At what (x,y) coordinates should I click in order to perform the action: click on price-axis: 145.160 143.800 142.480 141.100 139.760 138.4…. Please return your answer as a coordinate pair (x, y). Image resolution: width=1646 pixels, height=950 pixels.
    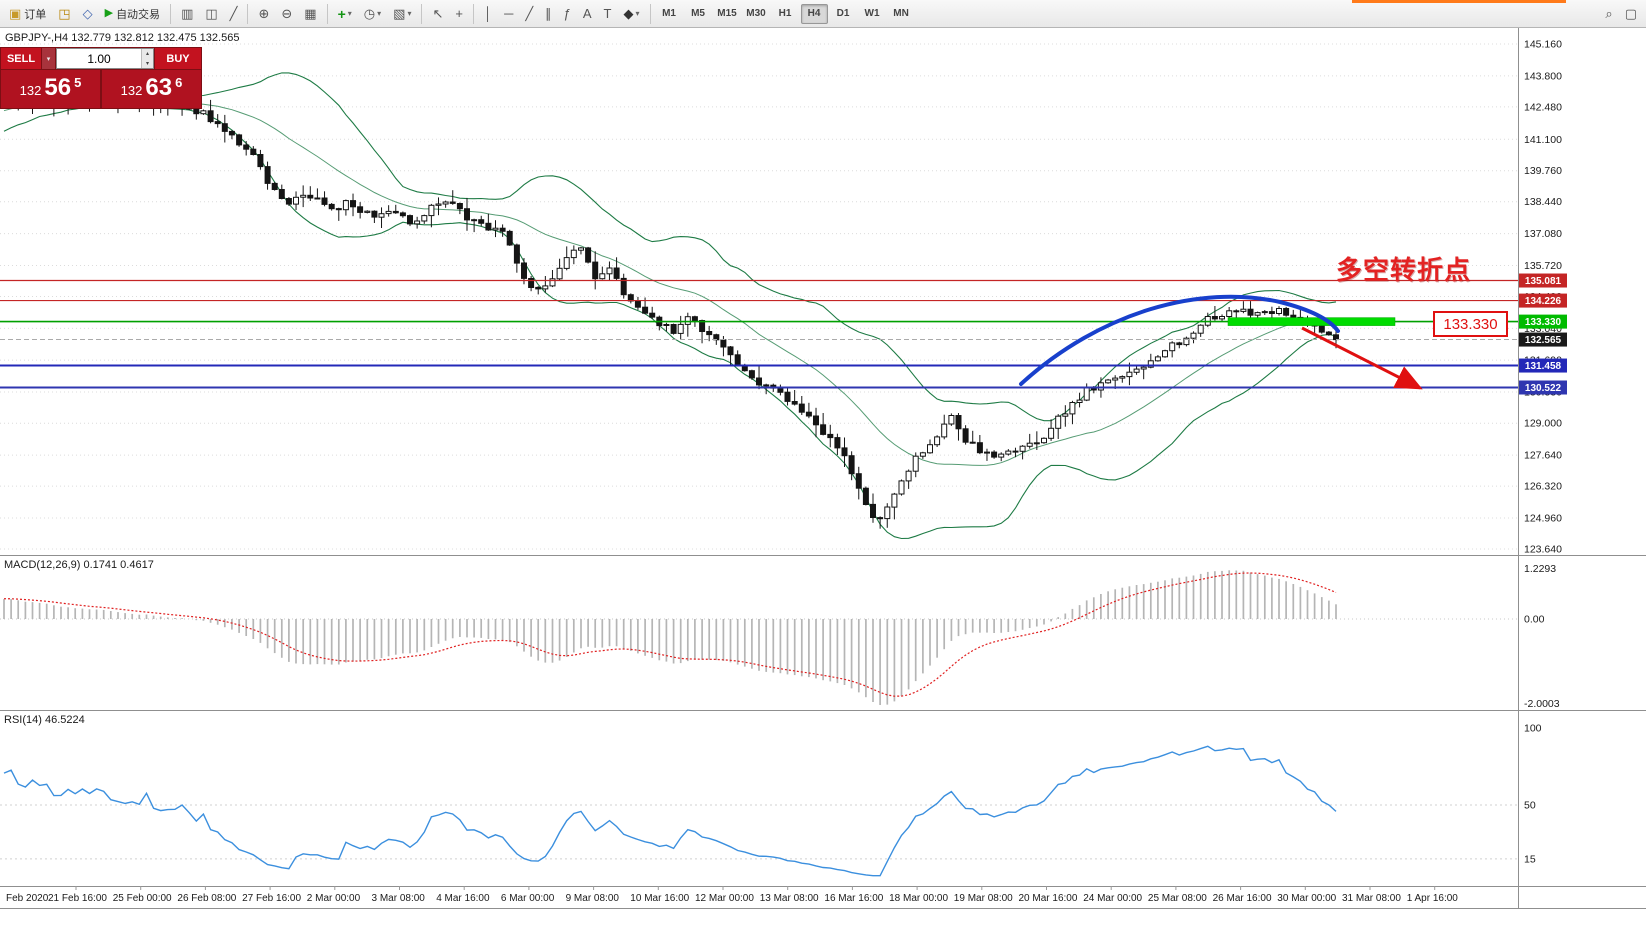
    Looking at the image, I should click on (1543, 452).